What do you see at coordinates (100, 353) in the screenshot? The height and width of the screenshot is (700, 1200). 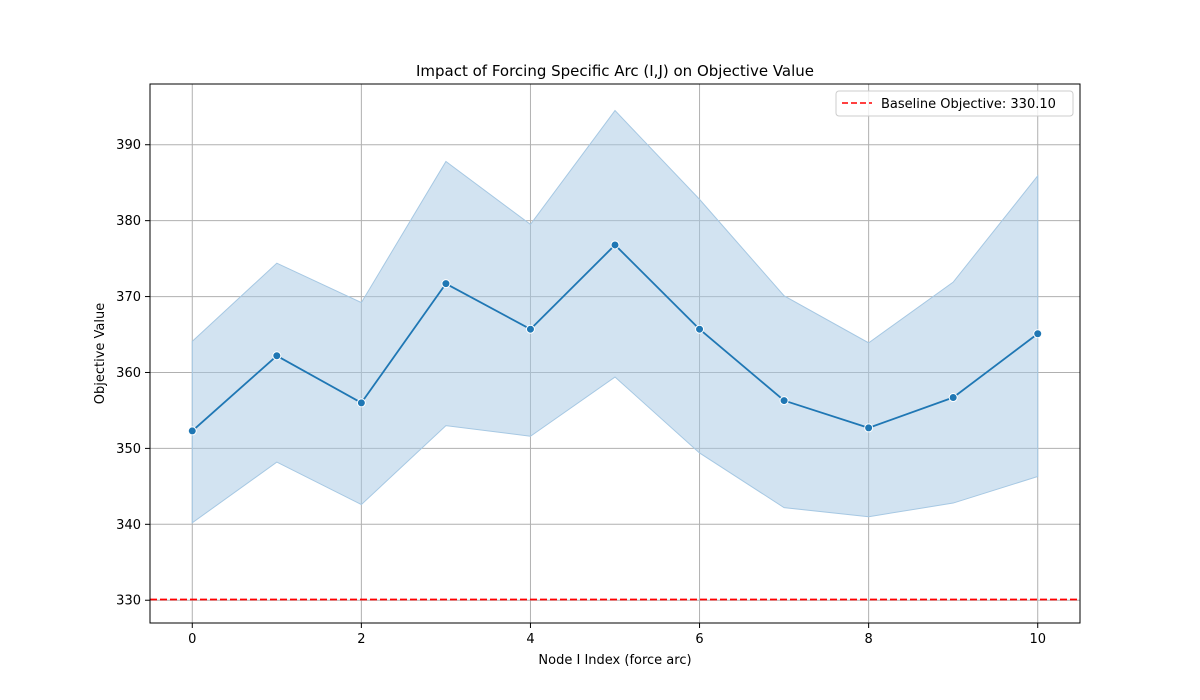 I see `y-axis-label: Objective Value` at bounding box center [100, 353].